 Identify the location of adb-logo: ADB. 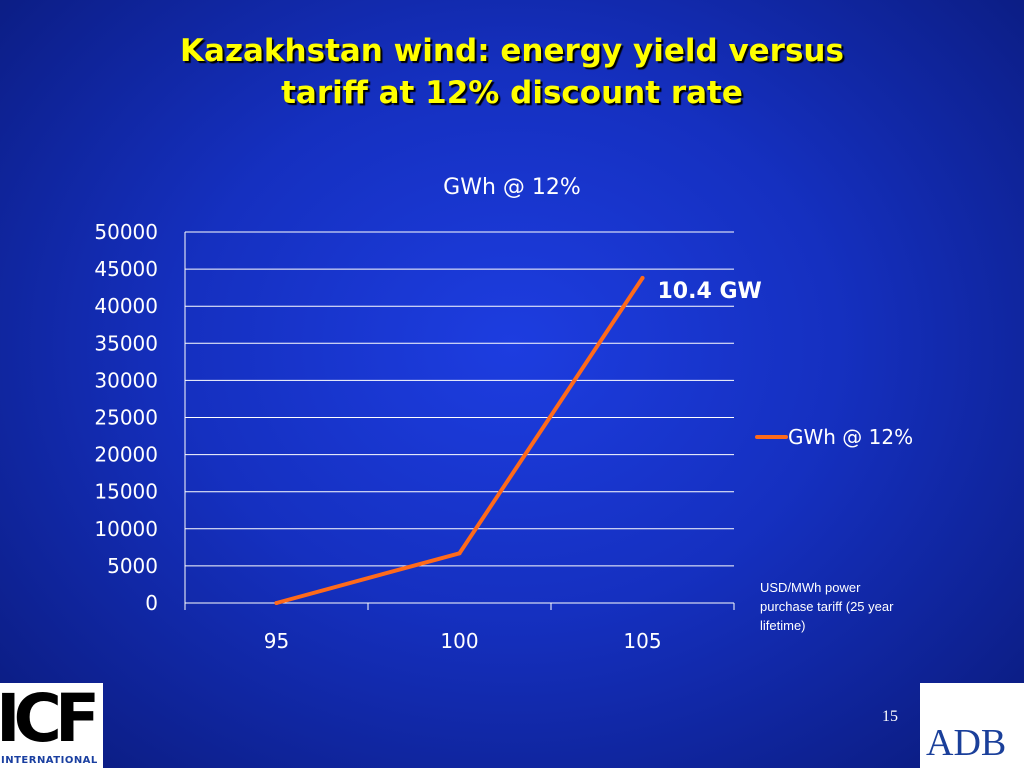
(972, 725).